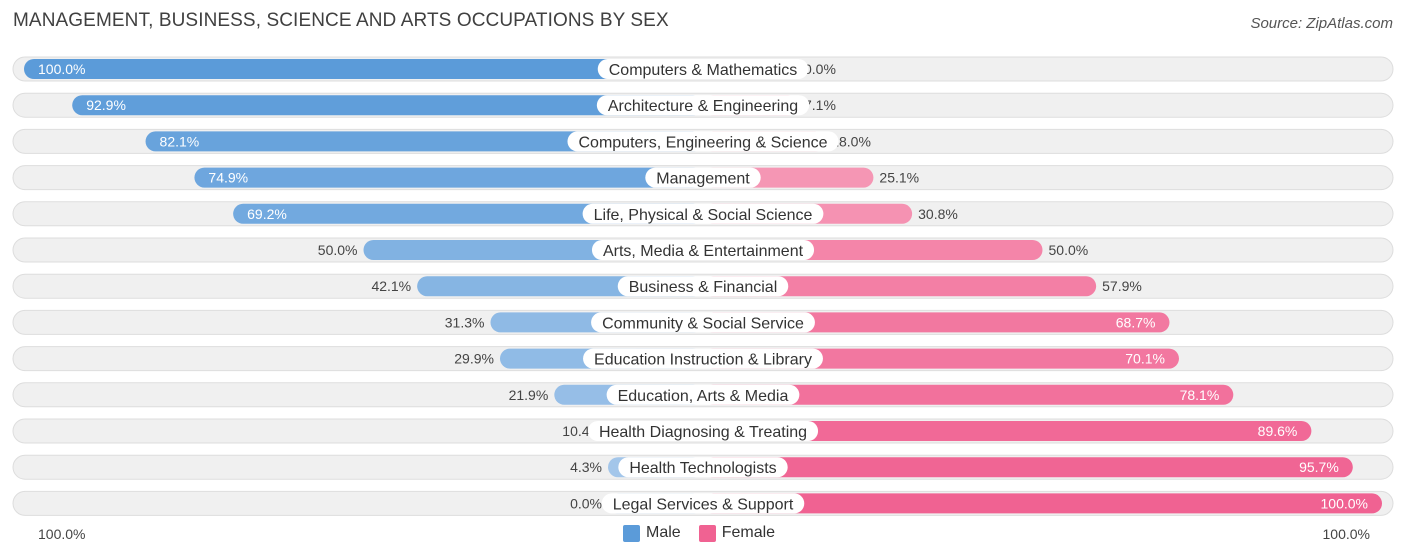 The width and height of the screenshot is (1406, 559). What do you see at coordinates (474, 359) in the screenshot?
I see `male-value-label: 29.9%` at bounding box center [474, 359].